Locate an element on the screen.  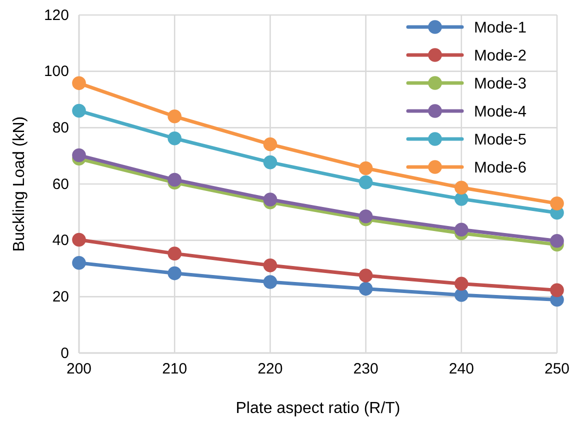
y-tick-label: 80 is located at coordinates (60, 127).